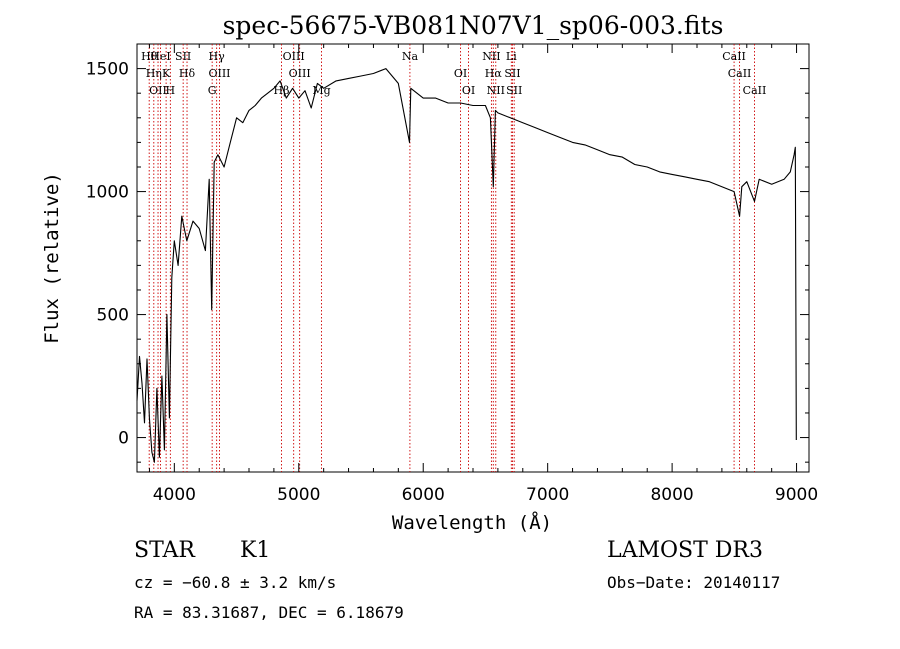 This screenshot has height=649, width=900. Describe the element at coordinates (158, 90) in the screenshot. I see `line-marker-label: OII` at that location.